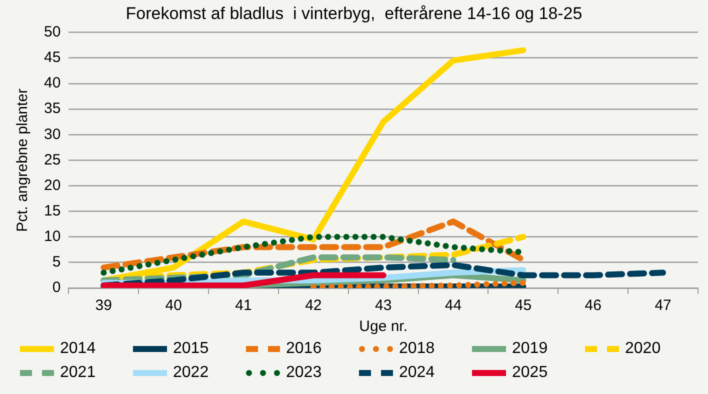 This screenshot has height=394, width=708. What do you see at coordinates (417, 373) in the screenshot?
I see `legend-label: 2024` at bounding box center [417, 373].